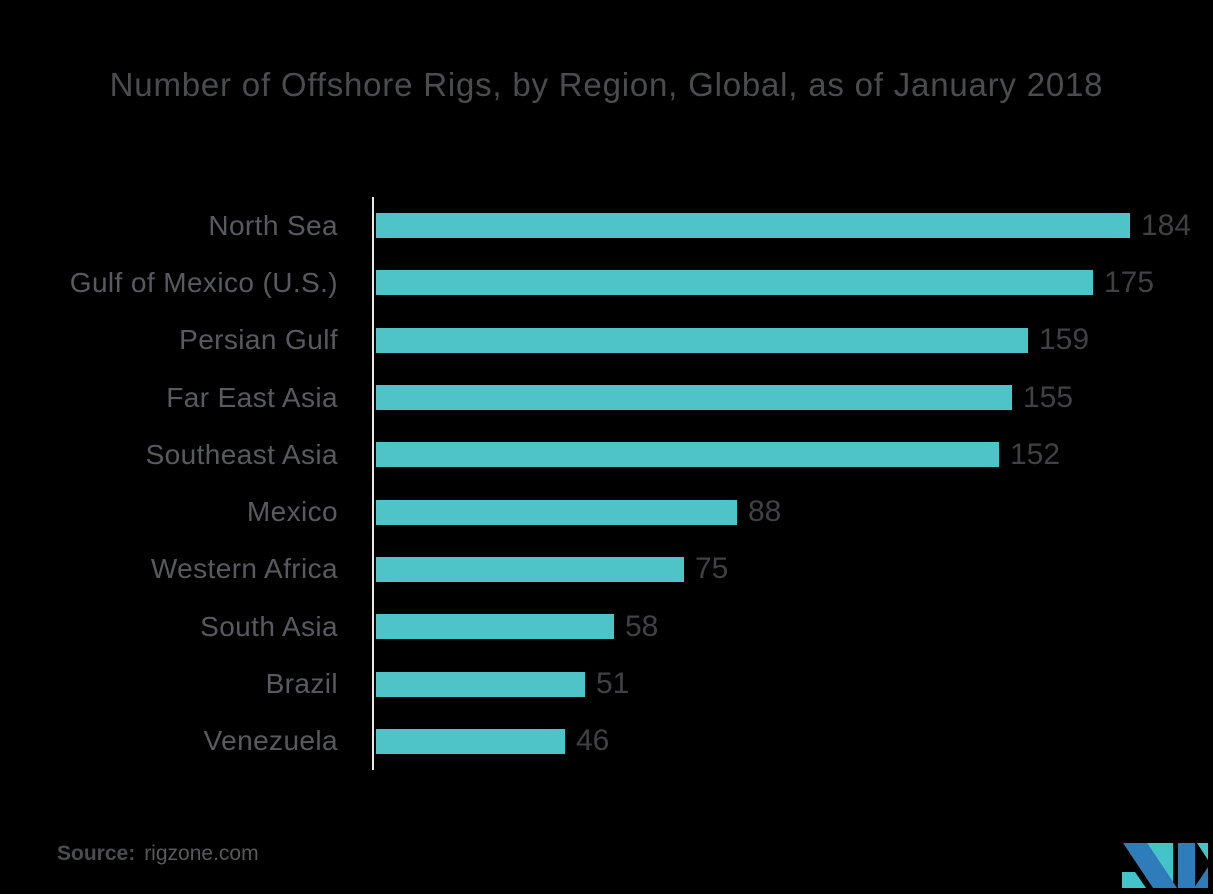  Describe the element at coordinates (241, 454) in the screenshot. I see `category-label: Southeast Asia` at that location.